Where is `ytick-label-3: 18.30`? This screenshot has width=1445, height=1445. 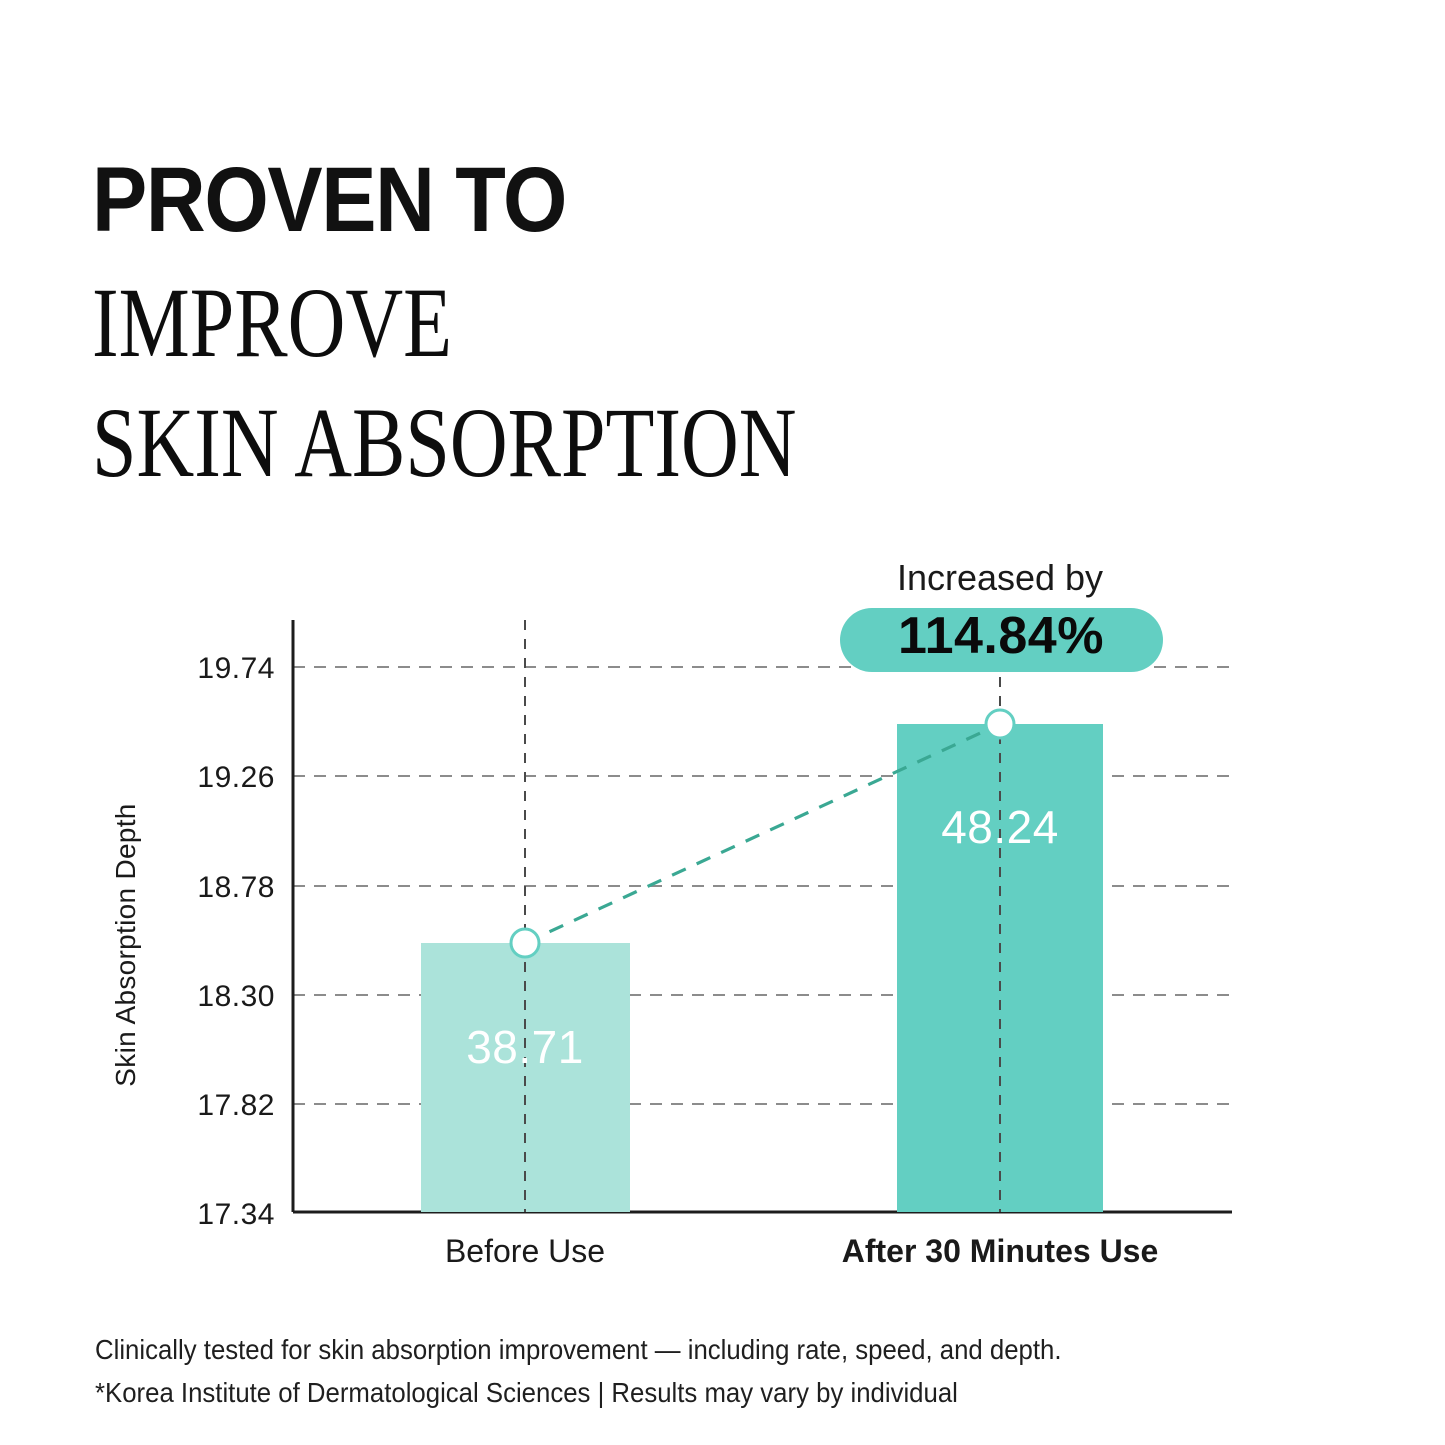
ytick-label-3: 18.30 is located at coordinates (236, 996).